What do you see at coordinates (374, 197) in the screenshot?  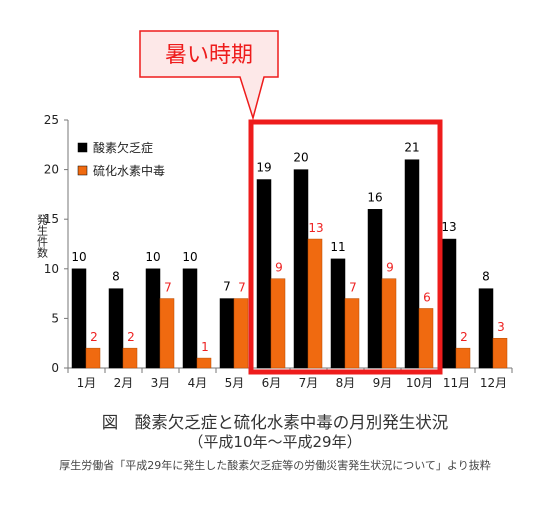 I see `data-label-oxygen-deficiency: 16` at bounding box center [374, 197].